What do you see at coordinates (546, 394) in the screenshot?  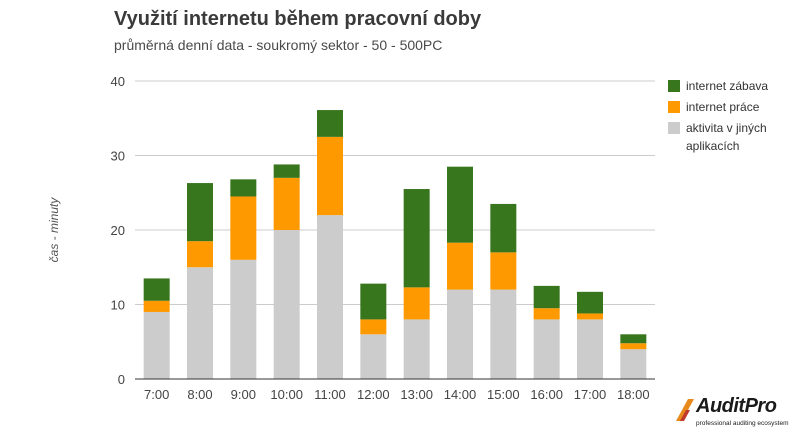 I see `x-tick-label: 16:00` at bounding box center [546, 394].